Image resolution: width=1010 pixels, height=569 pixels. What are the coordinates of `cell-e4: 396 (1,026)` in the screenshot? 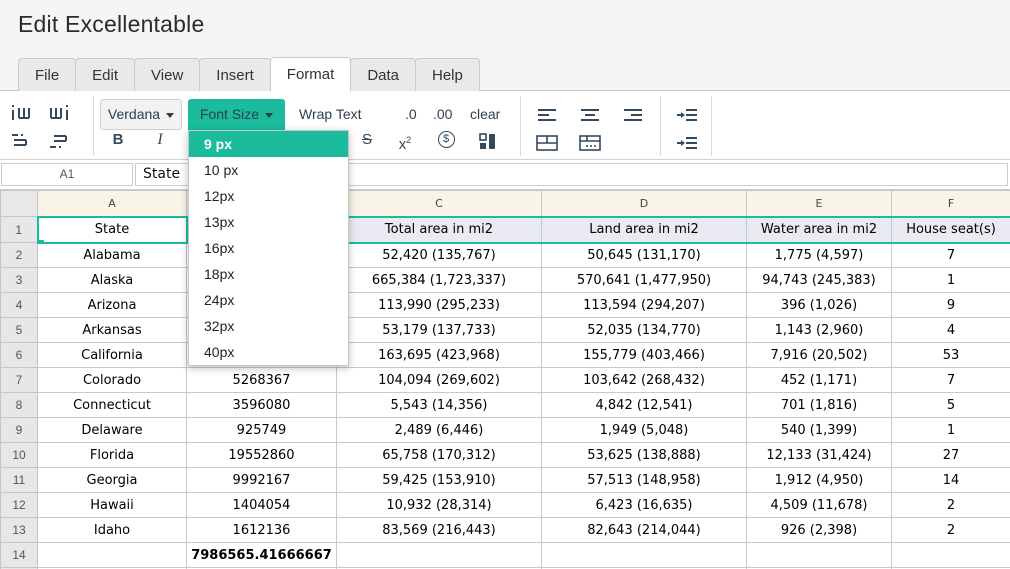 It's located at (819, 305).